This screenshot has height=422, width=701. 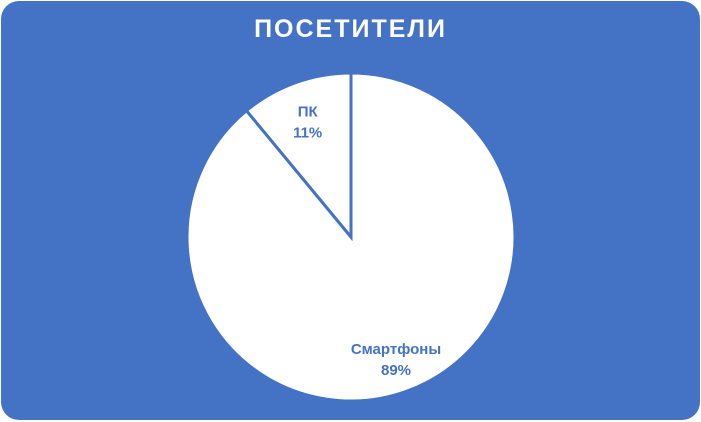 I want to click on data-label-value: 11%, so click(x=307, y=133).